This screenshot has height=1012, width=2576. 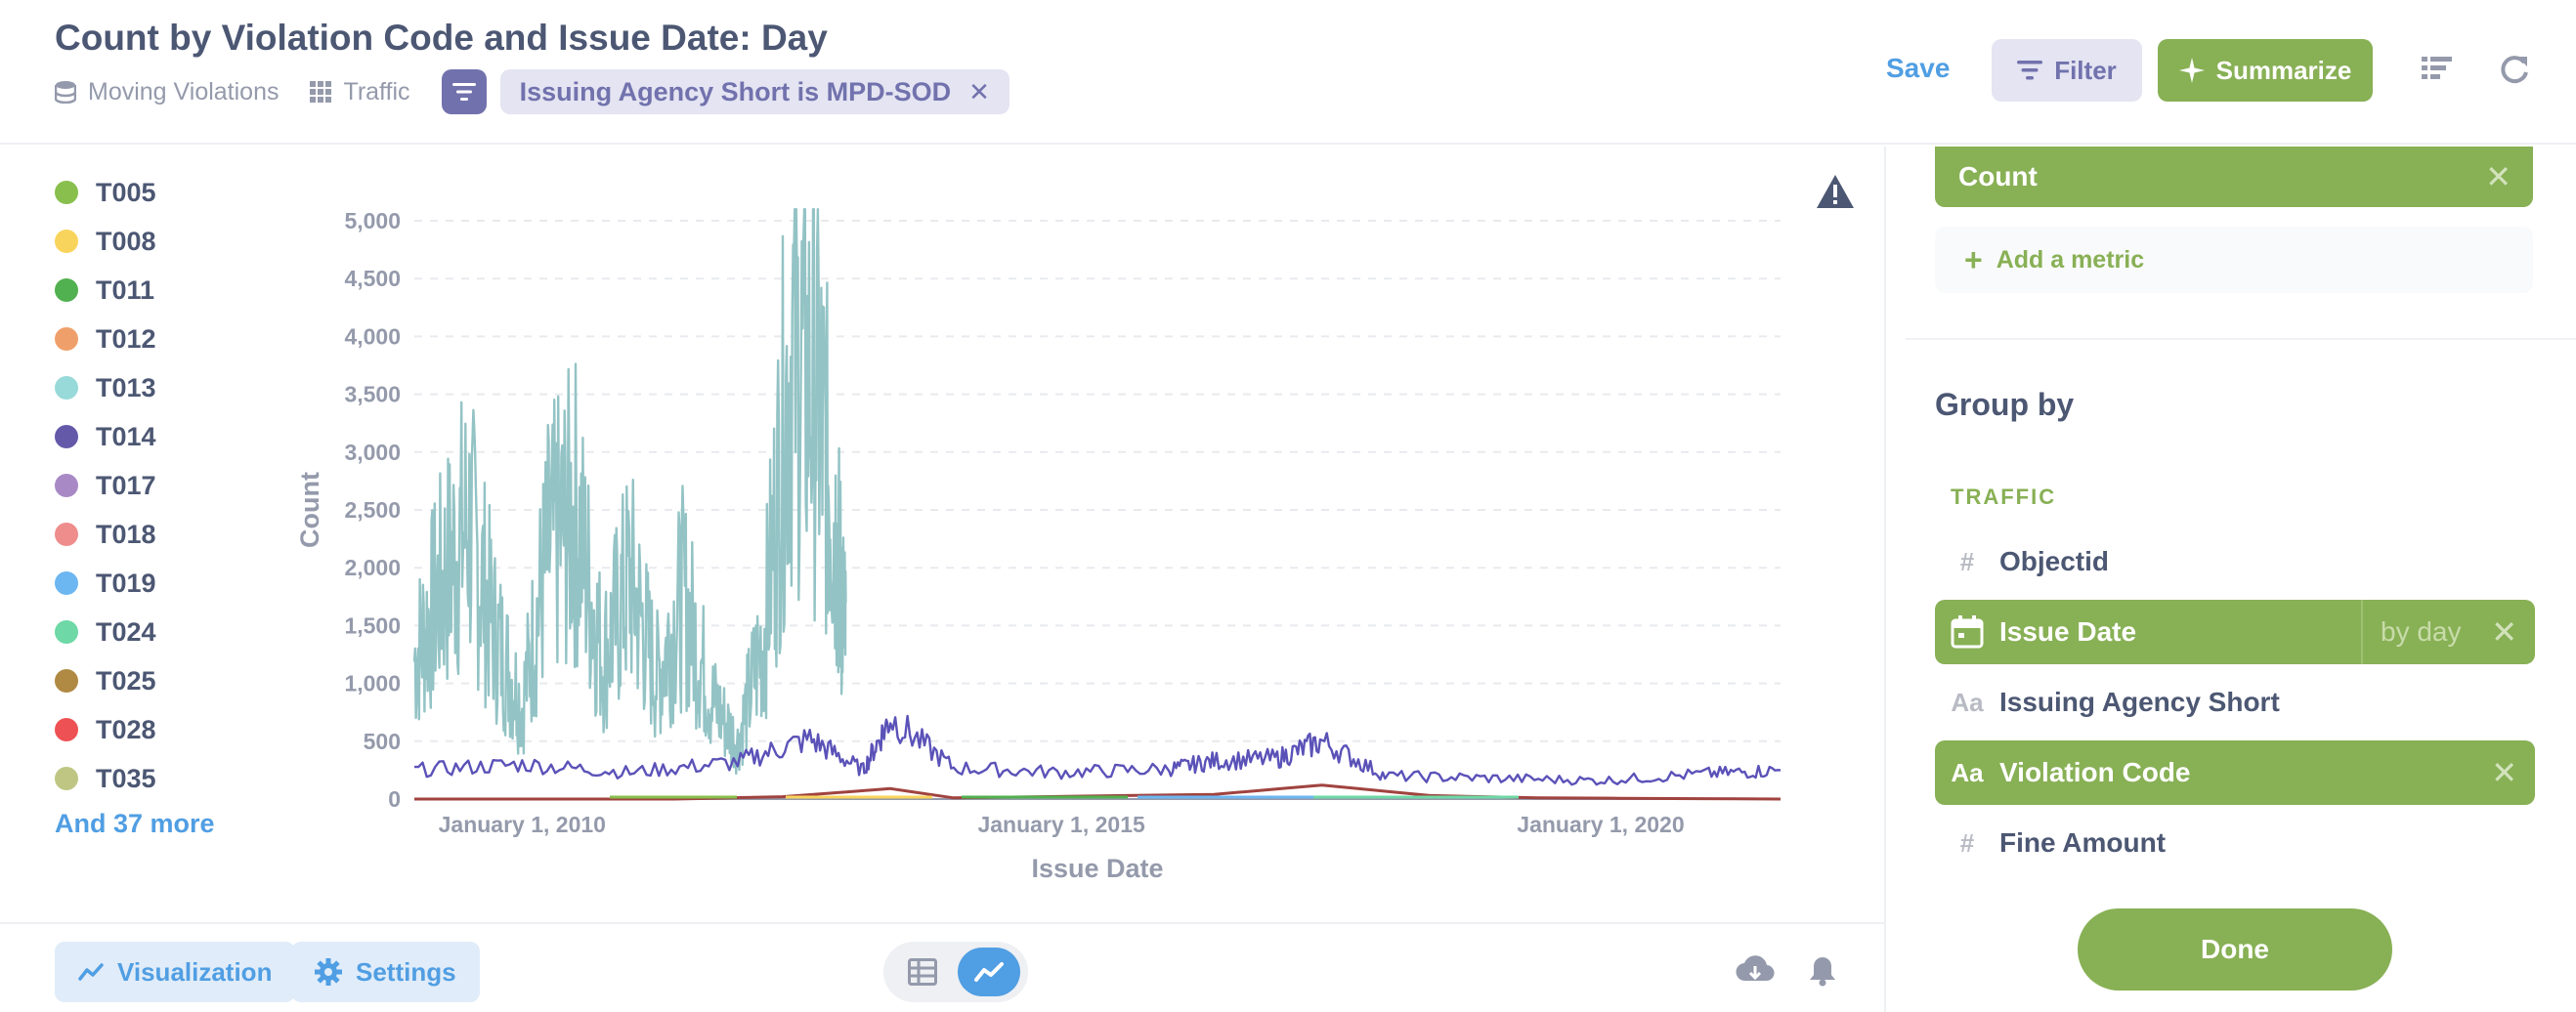 I want to click on summarize-button: Summarize, so click(x=2266, y=70).